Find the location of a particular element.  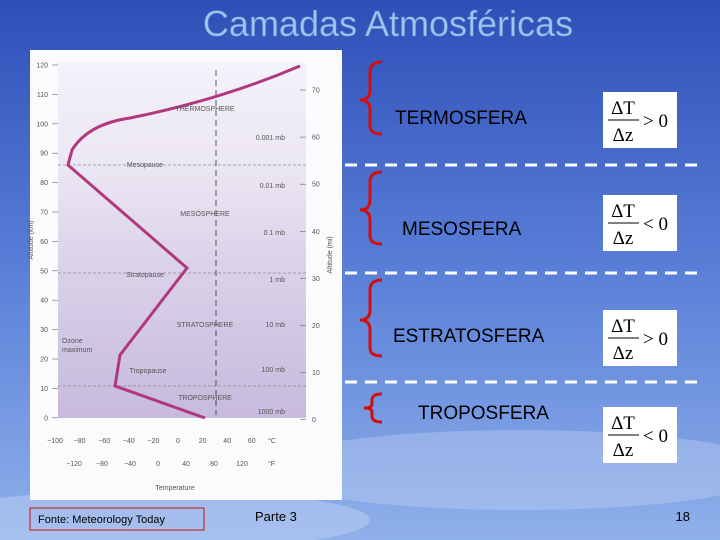

y2-tick-label: 70 is located at coordinates (316, 91).